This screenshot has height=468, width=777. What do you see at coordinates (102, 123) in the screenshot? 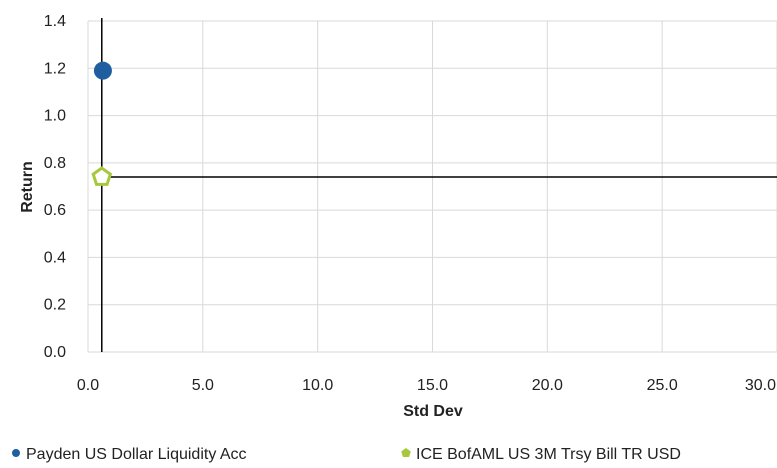
I see `data-points` at bounding box center [102, 123].